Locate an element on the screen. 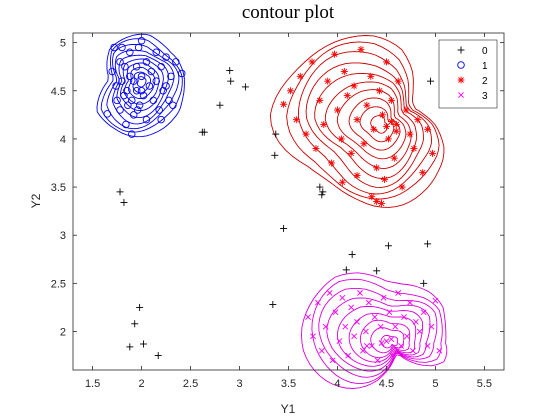 The height and width of the screenshot is (420, 560). x-tick-label: 4 is located at coordinates (337, 384).